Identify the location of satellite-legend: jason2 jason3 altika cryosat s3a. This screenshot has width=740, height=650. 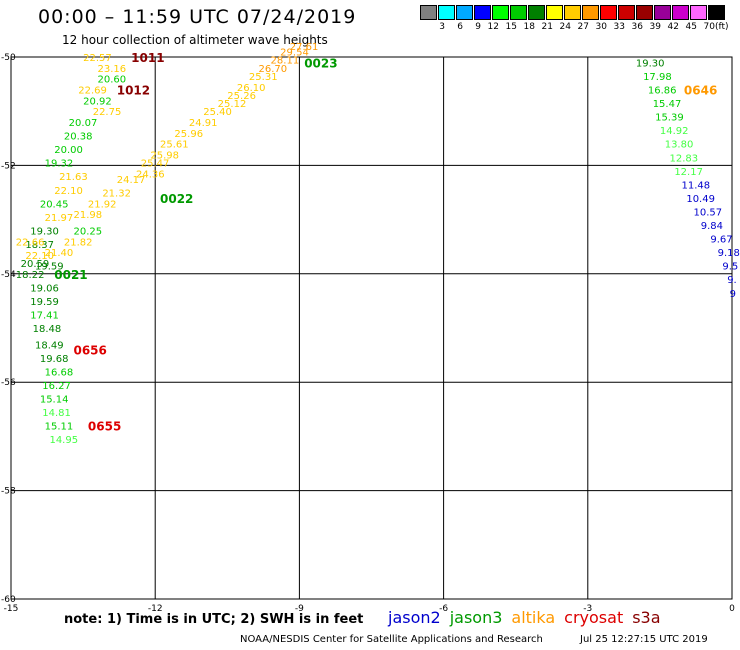
(529, 617).